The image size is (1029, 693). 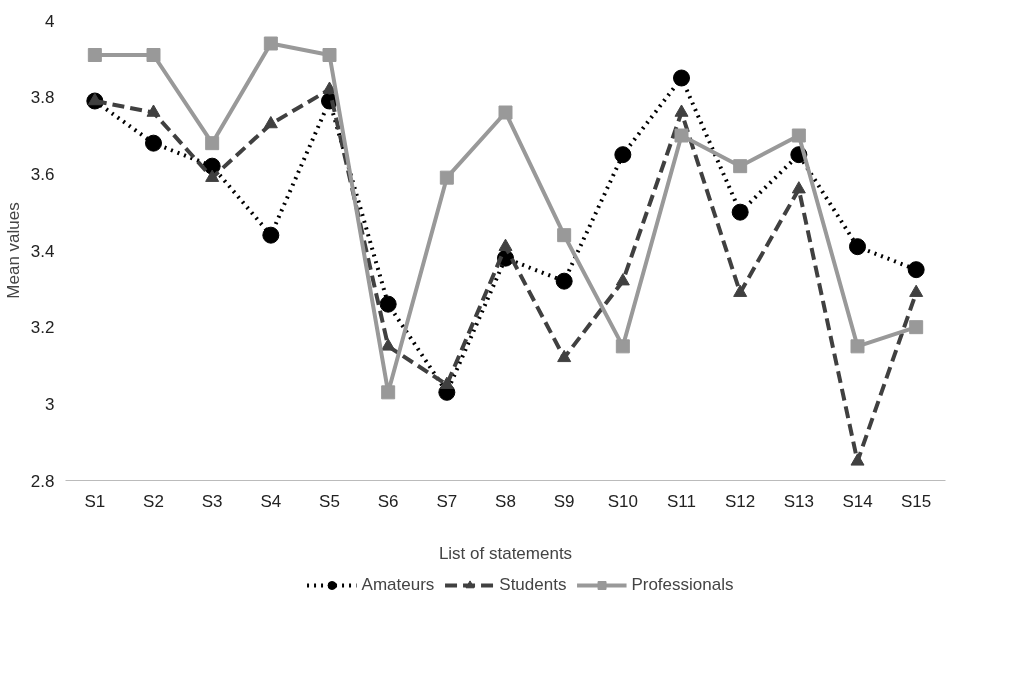 I want to click on x-tick-label: S2, so click(x=153, y=501).